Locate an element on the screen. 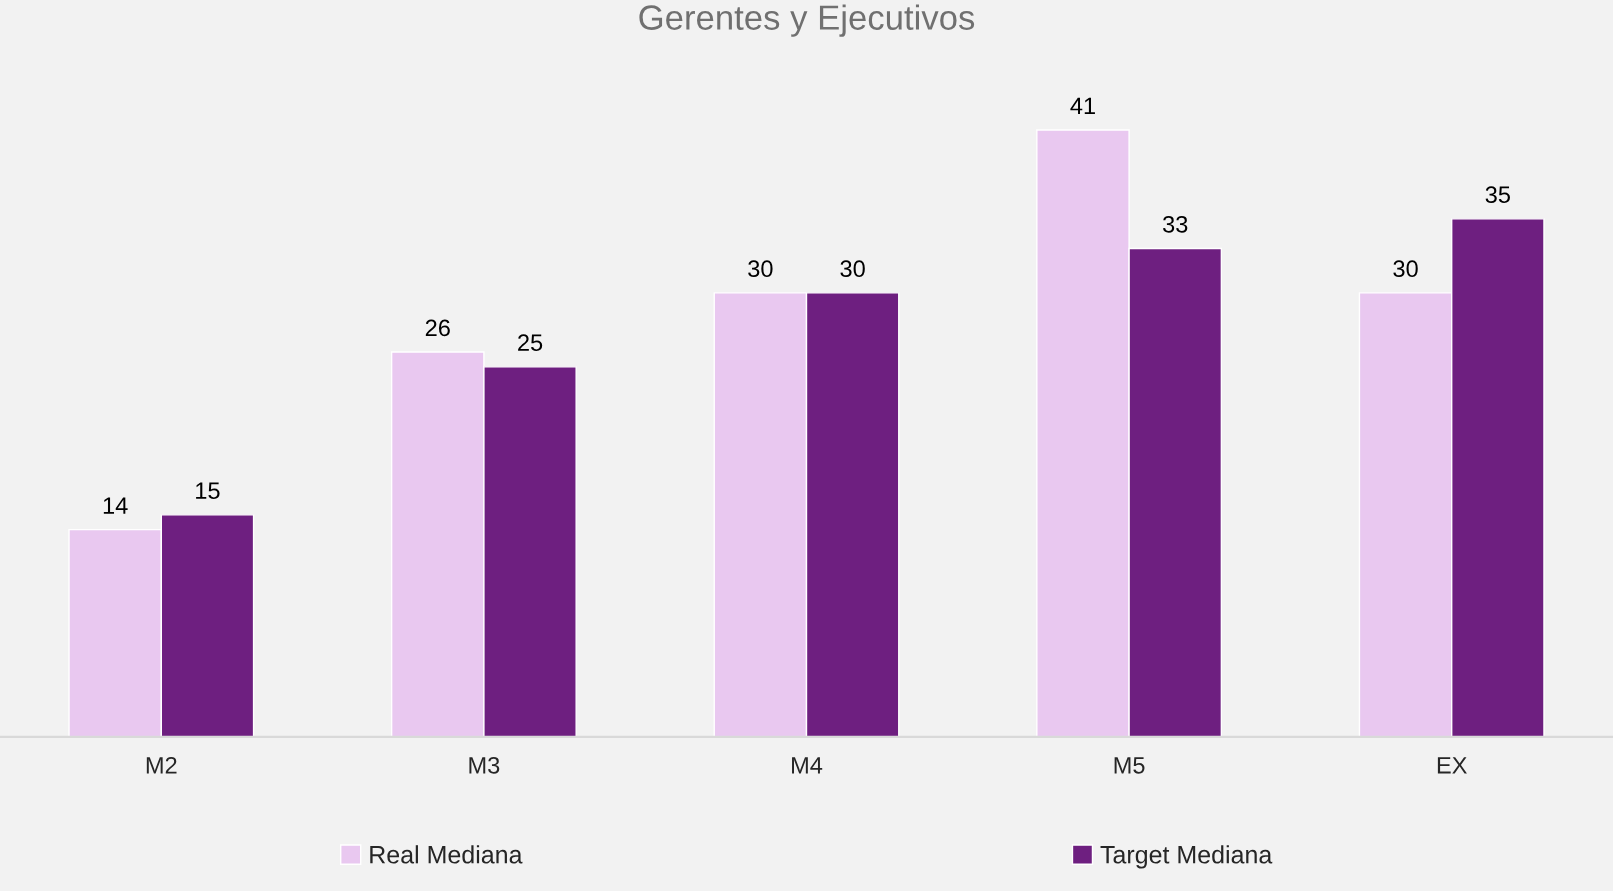 The width and height of the screenshot is (1613, 891). data-label: 41 is located at coordinates (1082, 106).